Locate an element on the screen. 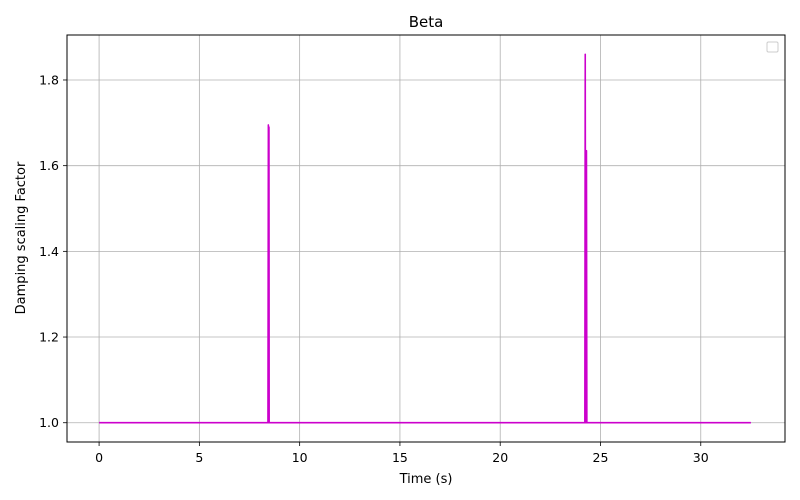 The height and width of the screenshot is (500, 800). legend-box is located at coordinates (772, 47).